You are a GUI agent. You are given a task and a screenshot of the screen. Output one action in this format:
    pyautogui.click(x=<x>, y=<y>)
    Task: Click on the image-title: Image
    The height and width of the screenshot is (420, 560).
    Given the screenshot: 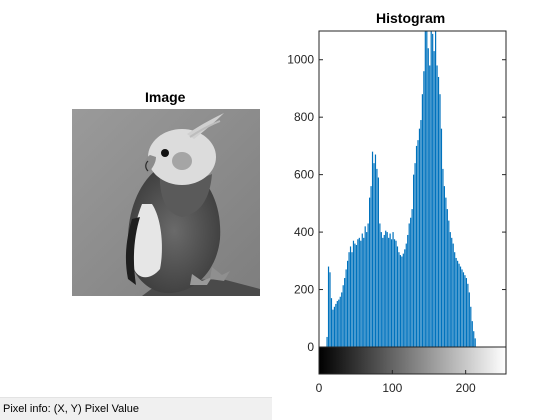 What is the action you would take?
    pyautogui.click(x=165, y=97)
    